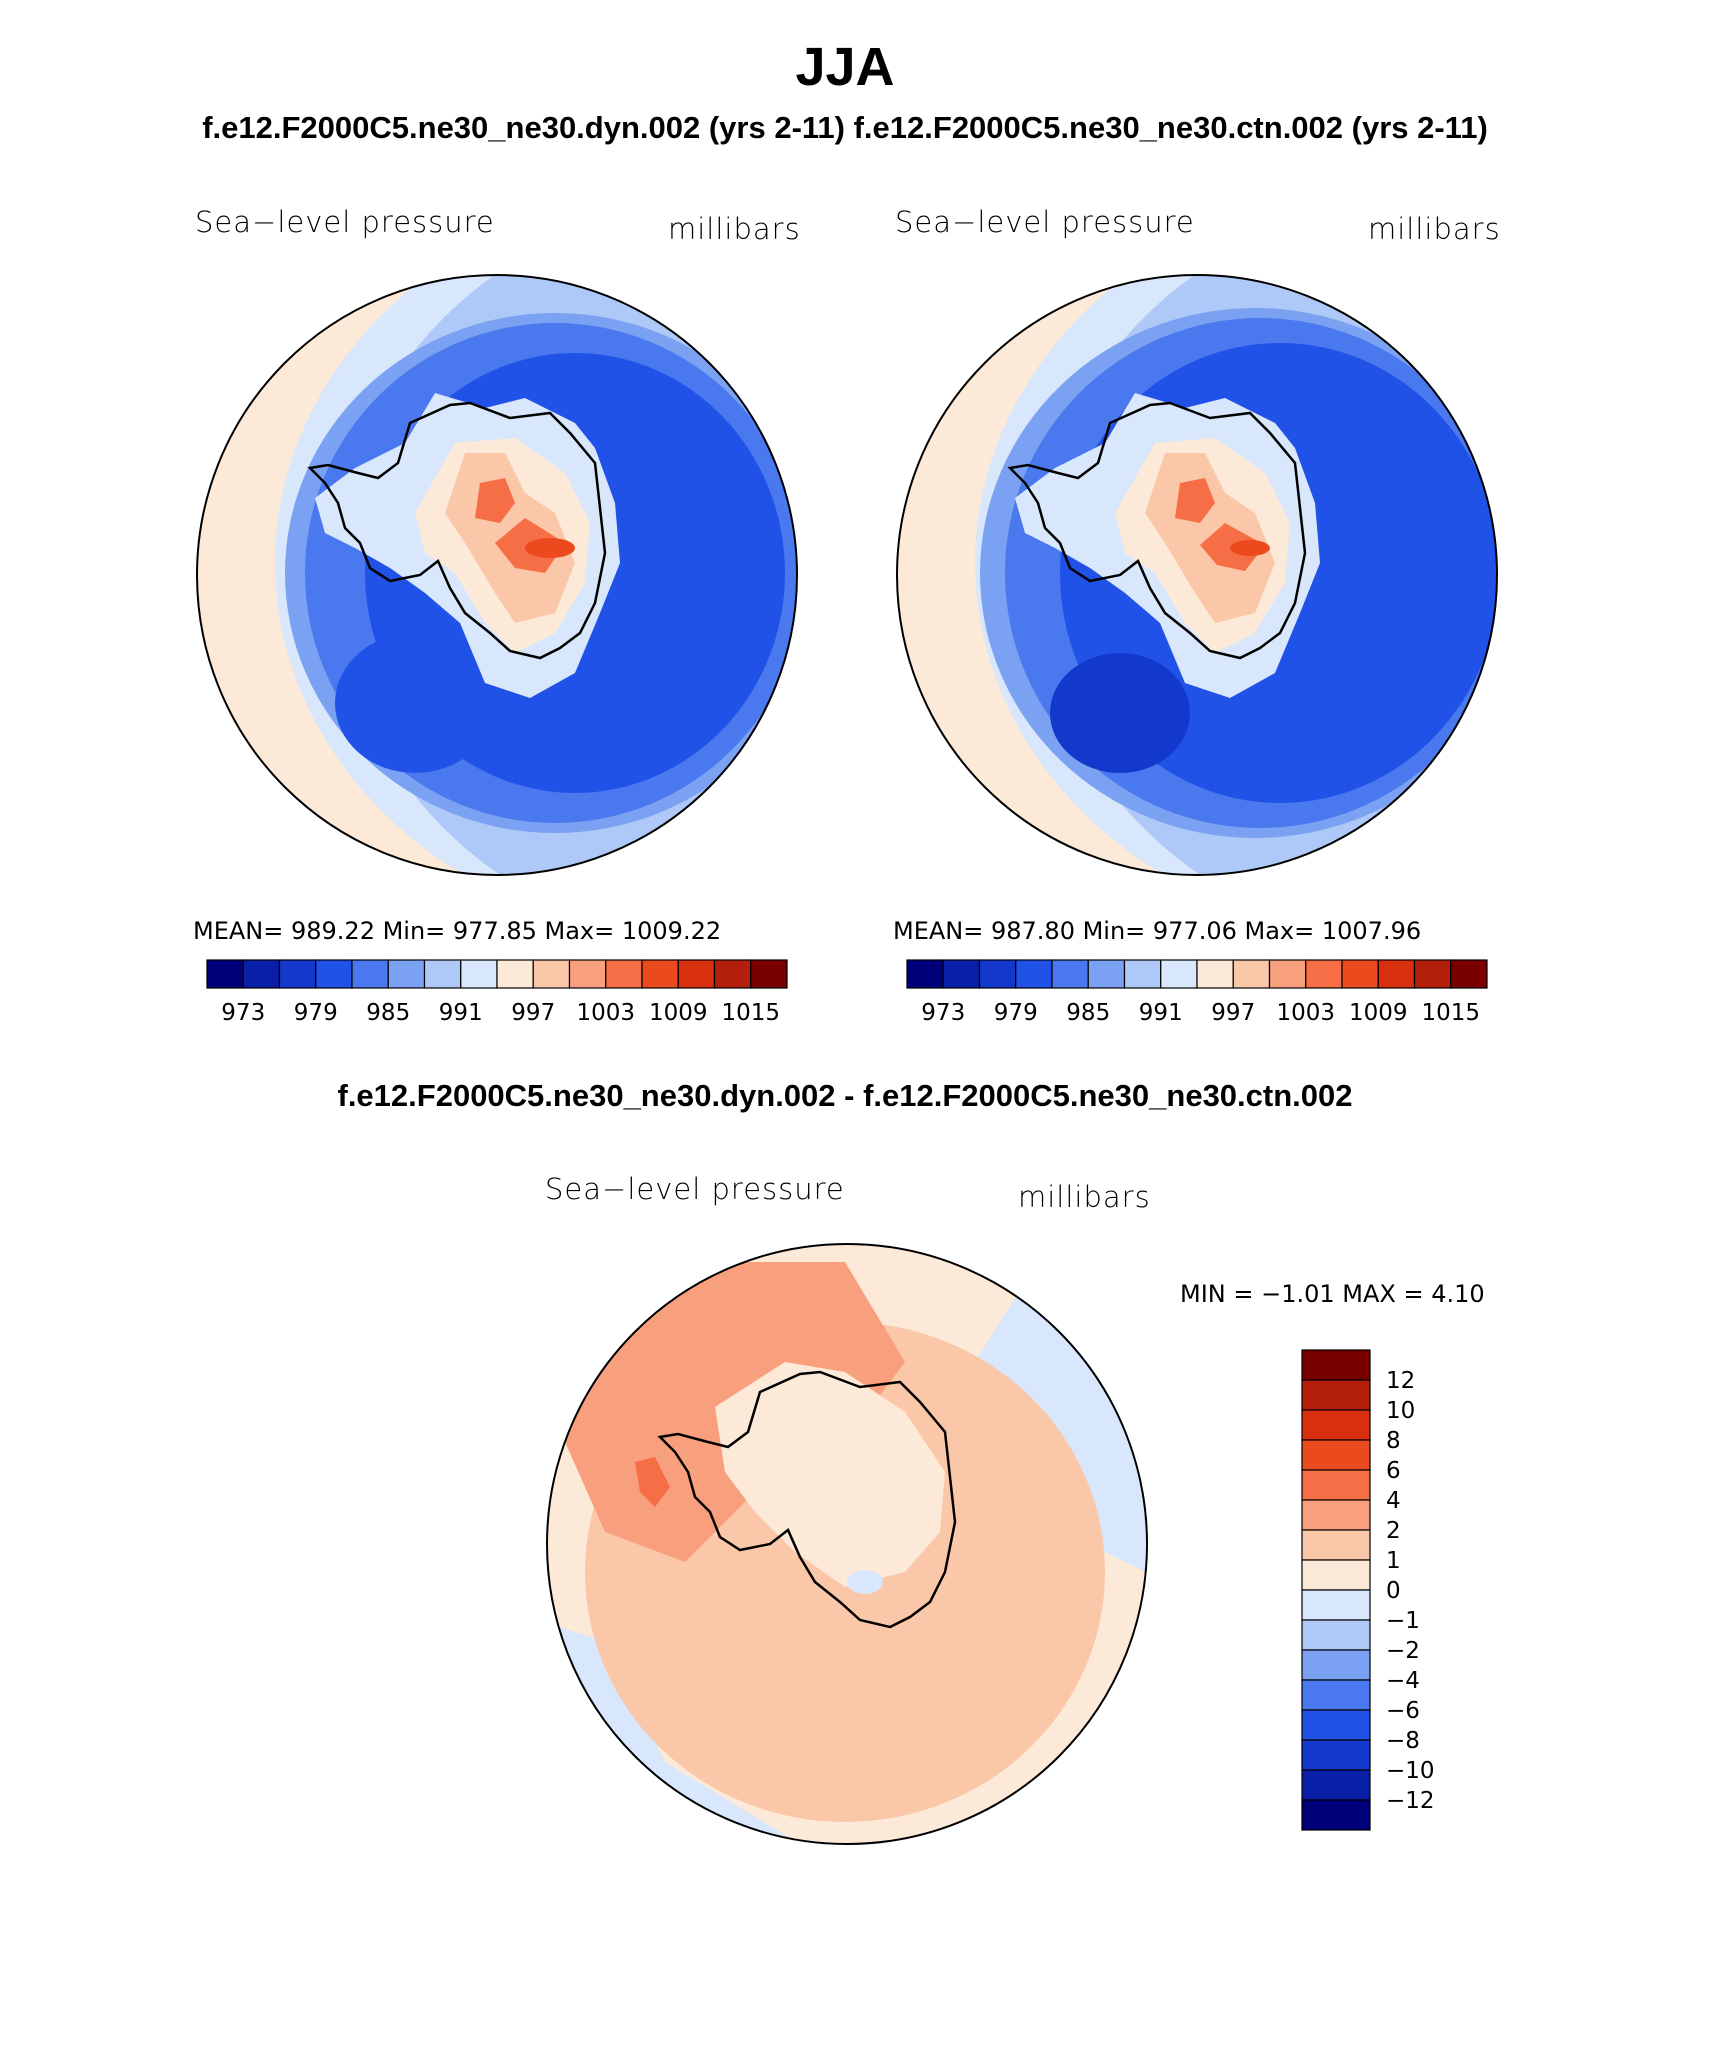  What do you see at coordinates (457, 931) in the screenshot?
I see `panel1-stats: MEAN= 989.22 Min= 977.85 Max= 1009.22` at bounding box center [457, 931].